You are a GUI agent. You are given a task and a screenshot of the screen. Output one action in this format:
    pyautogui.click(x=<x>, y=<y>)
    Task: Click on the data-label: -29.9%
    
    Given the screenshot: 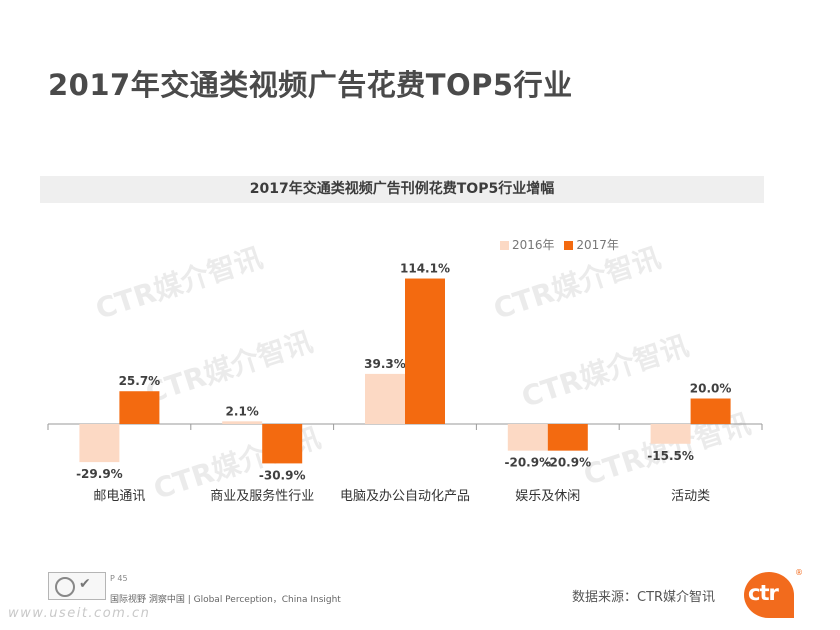 What is the action you would take?
    pyautogui.click(x=99, y=474)
    